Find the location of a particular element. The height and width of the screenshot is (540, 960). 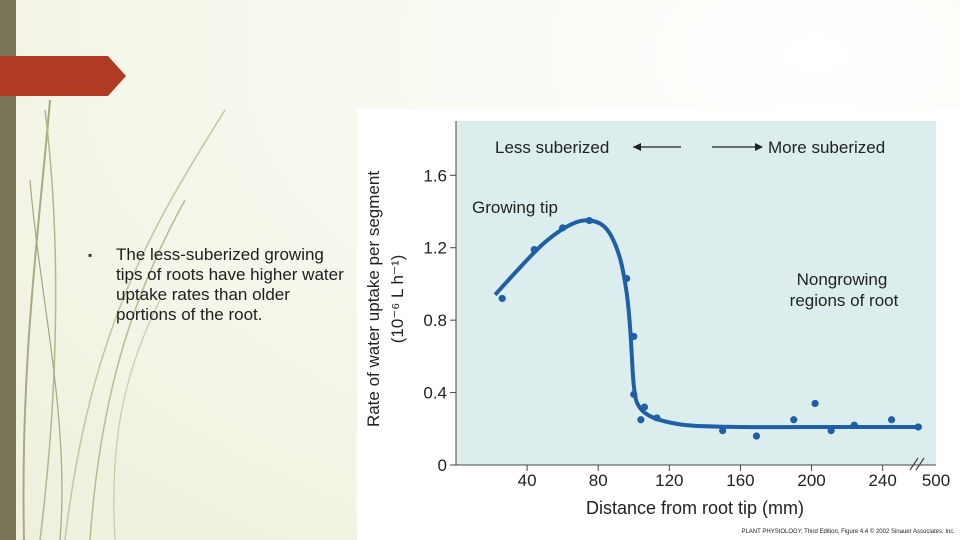

y-tick-label: 0.4 is located at coordinates (435, 393).